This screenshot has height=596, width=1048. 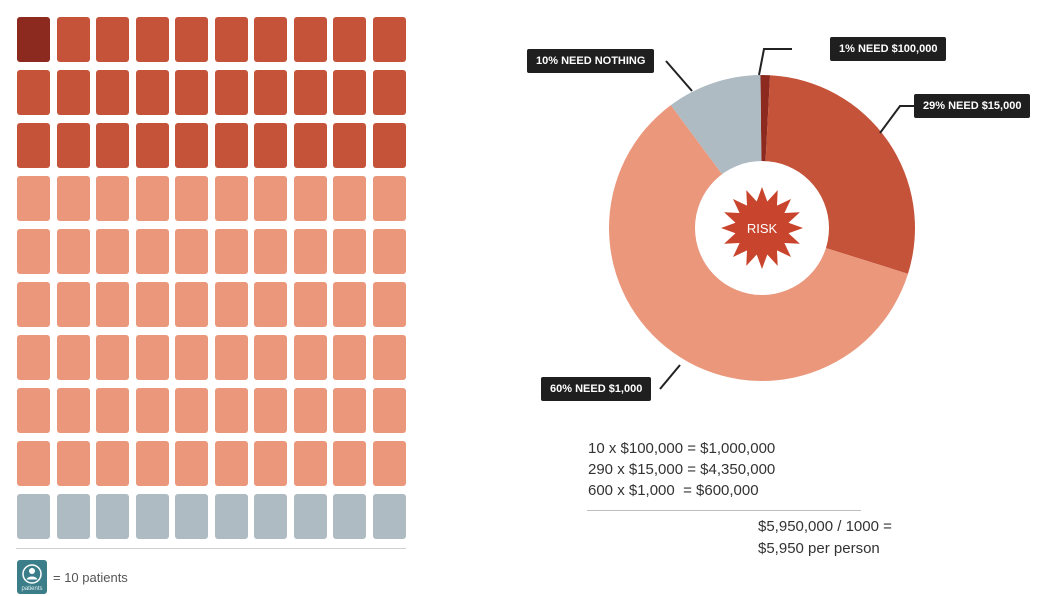 I want to click on leader-100k, so click(x=775, y=62).